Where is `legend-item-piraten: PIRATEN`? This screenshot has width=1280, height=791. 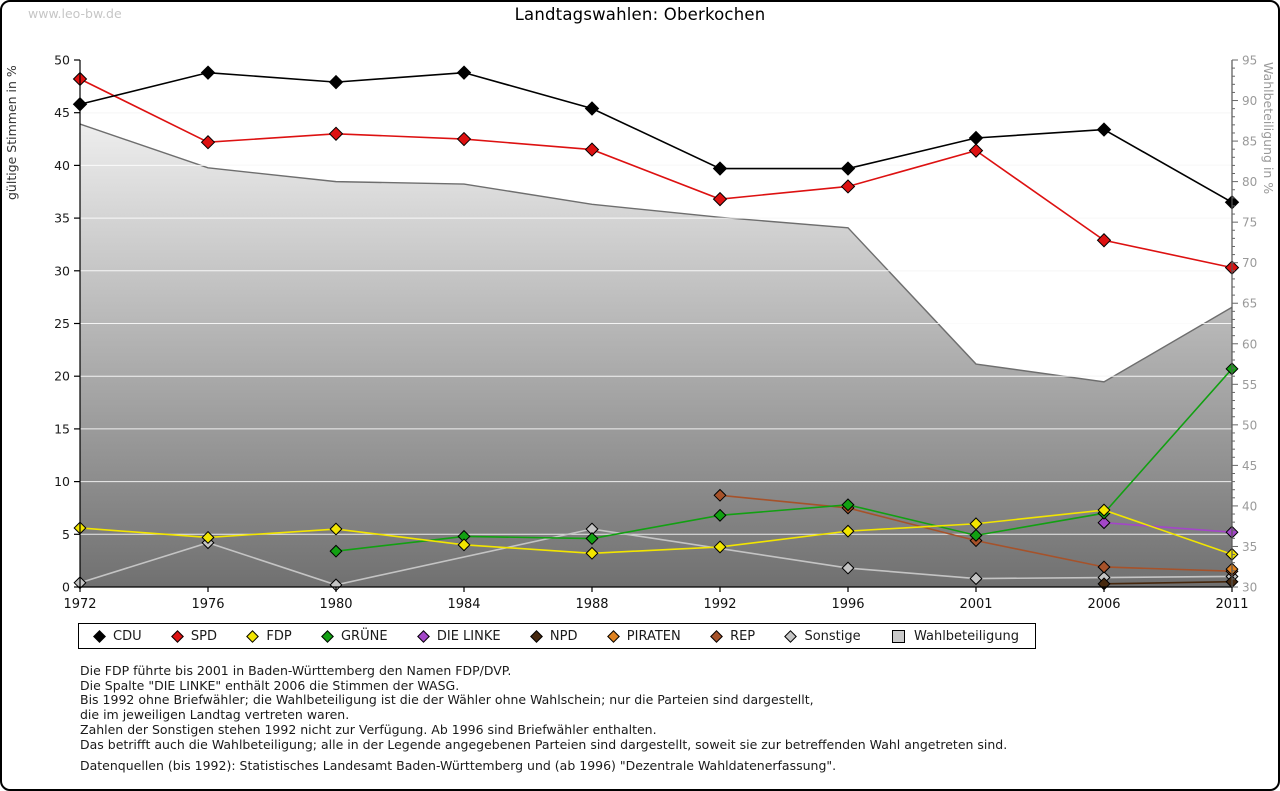
legend-item-piraten: PIRATEN is located at coordinates (643, 636).